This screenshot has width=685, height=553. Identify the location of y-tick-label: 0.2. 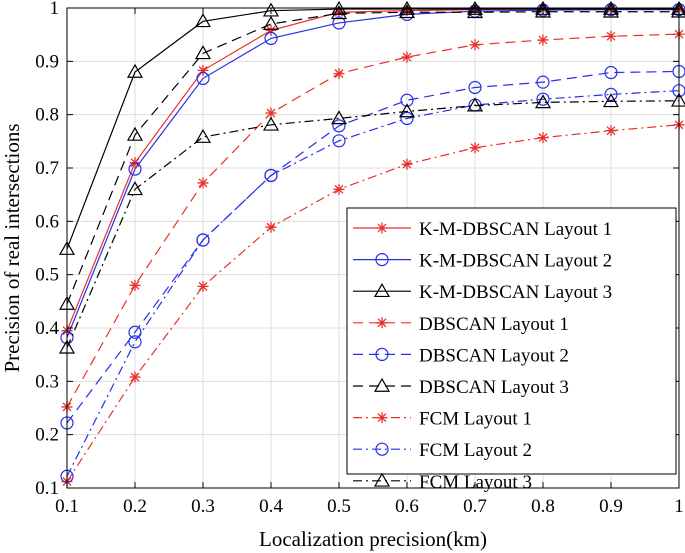
(47, 435).